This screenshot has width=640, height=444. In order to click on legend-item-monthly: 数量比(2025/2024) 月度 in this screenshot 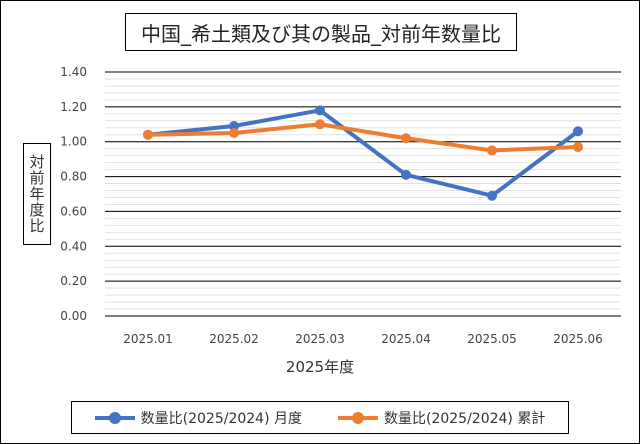, I will do `click(198, 418)`.